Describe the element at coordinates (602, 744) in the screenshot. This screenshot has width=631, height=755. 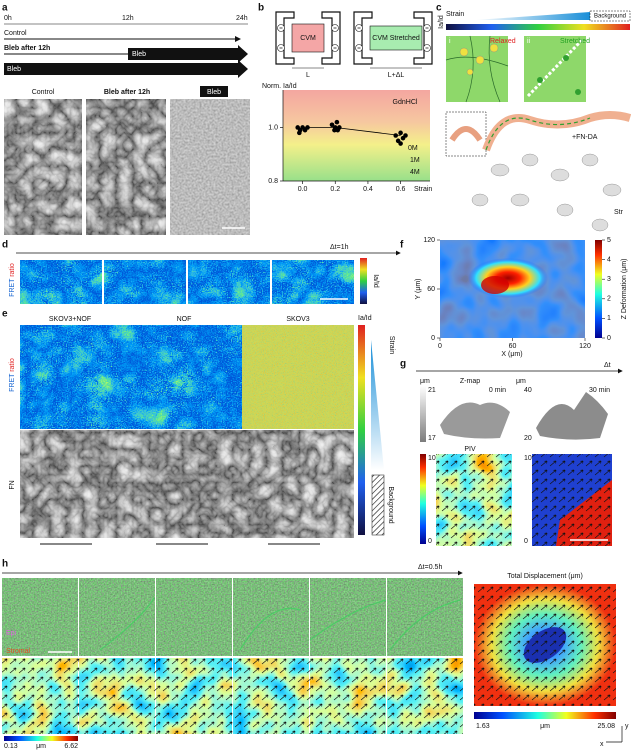
I see `axis-x: x` at that location.